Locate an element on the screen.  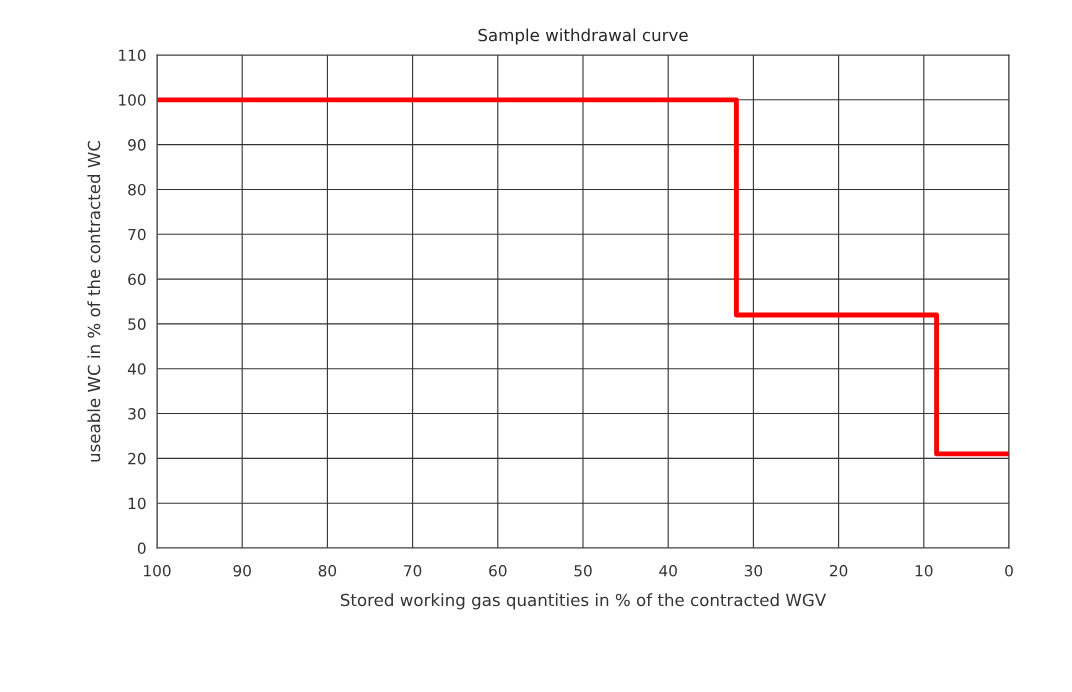
y-tick-label: 50 is located at coordinates (137, 324).